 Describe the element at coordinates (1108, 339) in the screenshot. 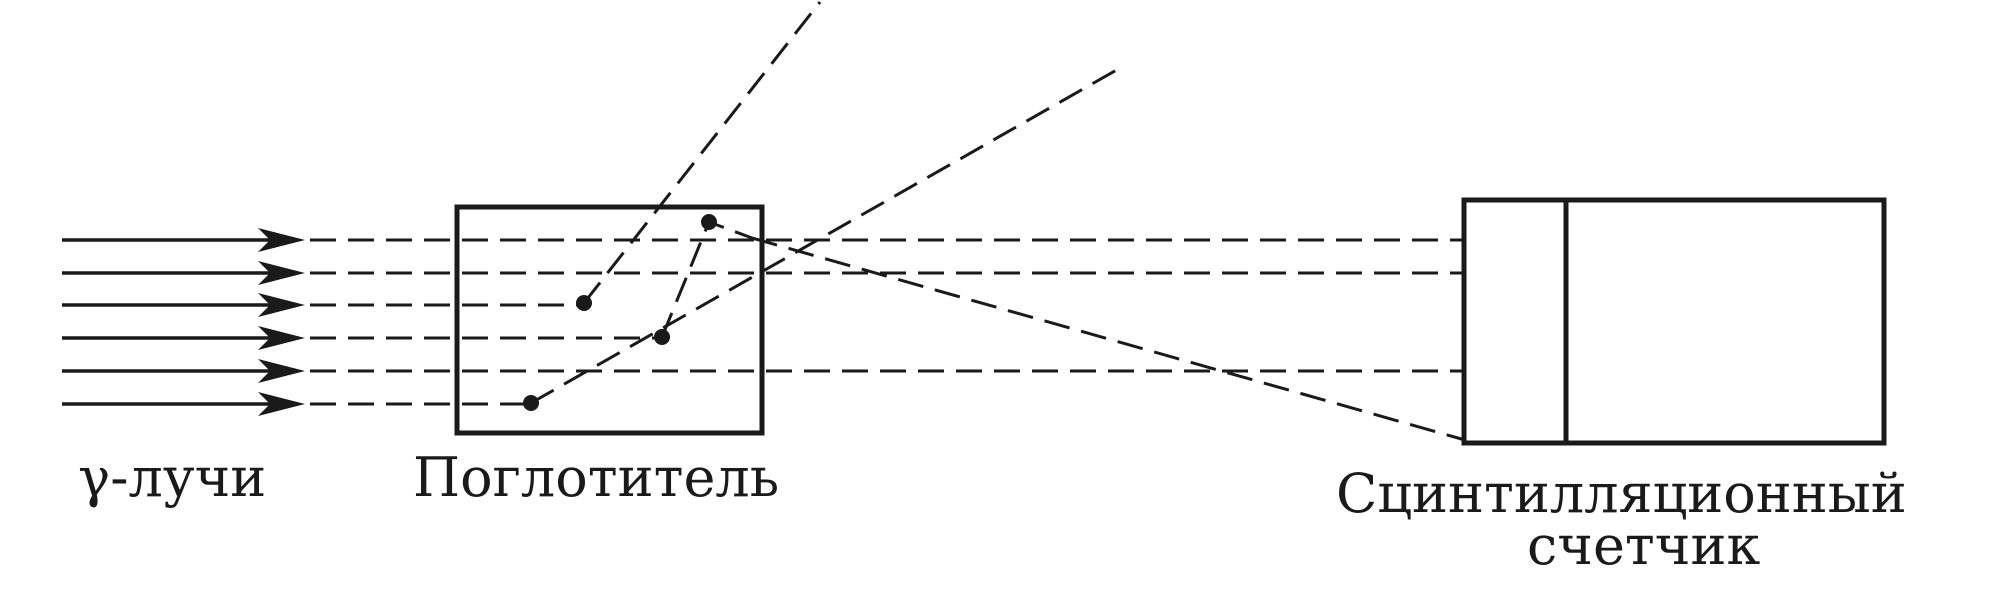

I see `scatter-track-d` at that location.